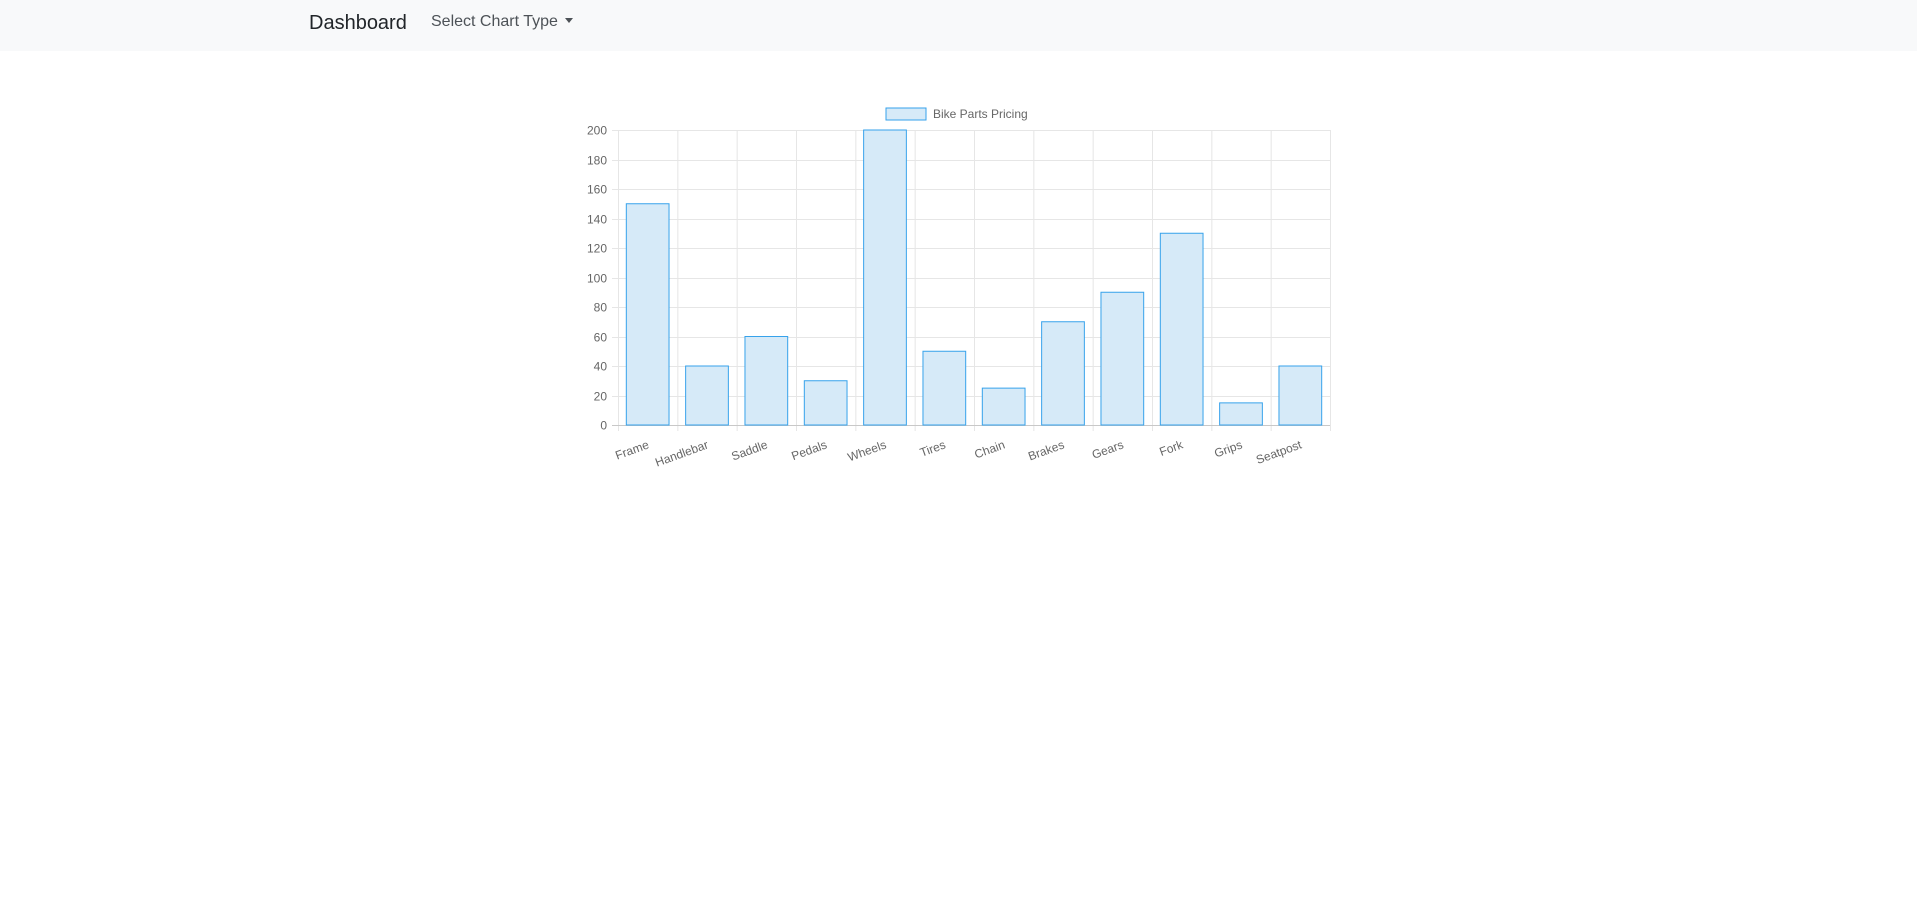 This screenshot has height=899, width=1917. I want to click on x-tick-label: Tires, so click(932, 449).